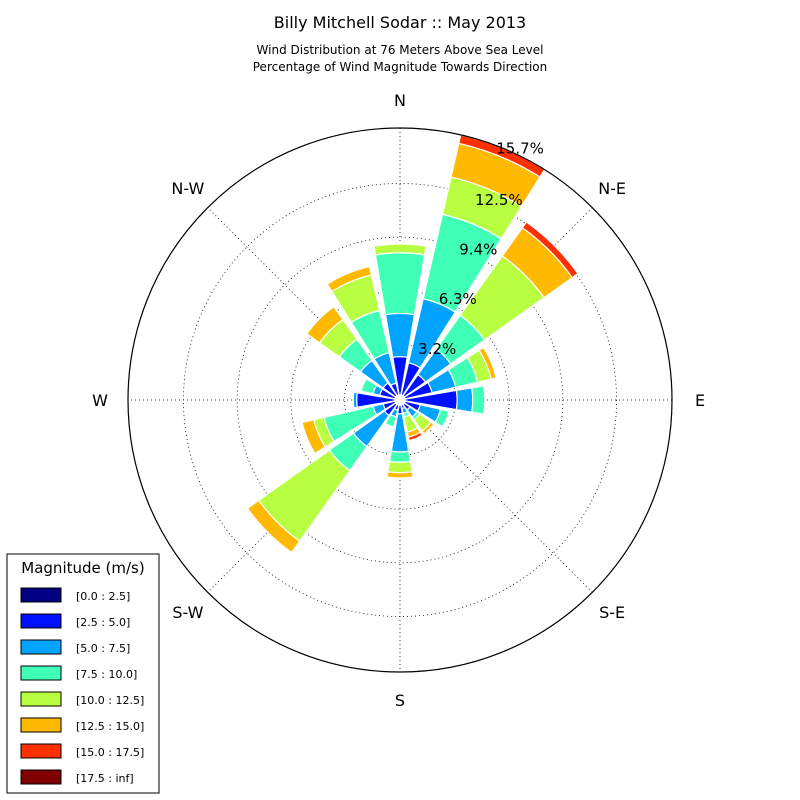 This screenshot has height=800, width=800. What do you see at coordinates (550, 250) in the screenshot?
I see `wind-bar-segment-ne-bin6` at bounding box center [550, 250].